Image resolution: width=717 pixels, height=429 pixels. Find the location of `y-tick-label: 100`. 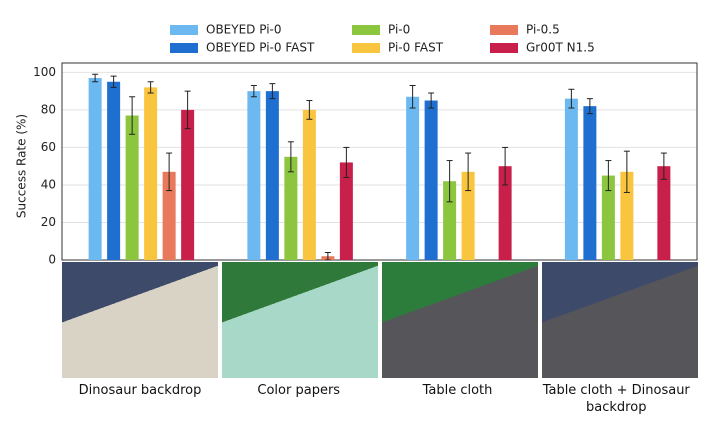

y-tick-label: 100 is located at coordinates (44, 72).